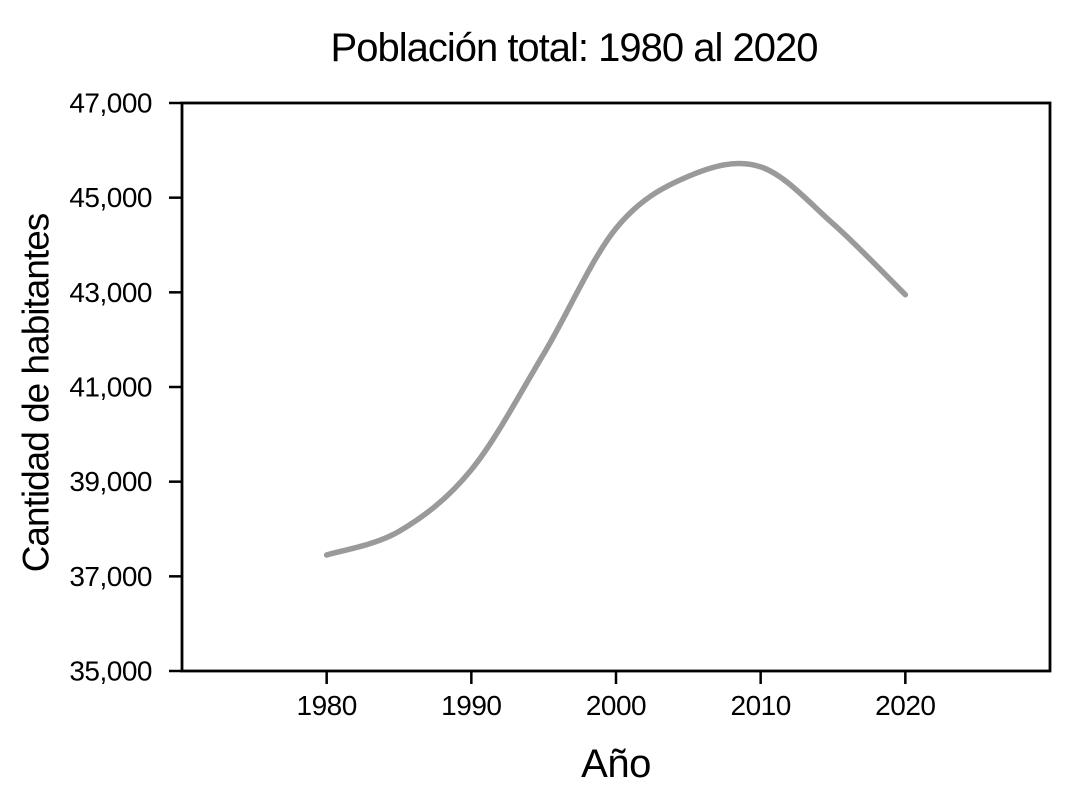 This screenshot has width=1086, height=789. I want to click on y-tick-label: 47,000, so click(110, 103).